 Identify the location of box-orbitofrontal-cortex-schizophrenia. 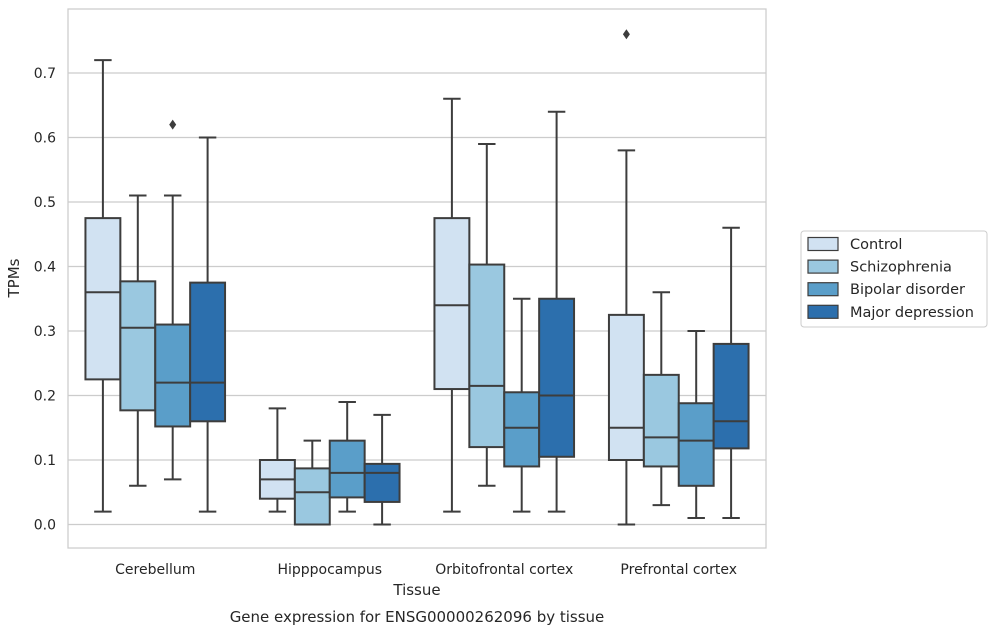
(487, 314).